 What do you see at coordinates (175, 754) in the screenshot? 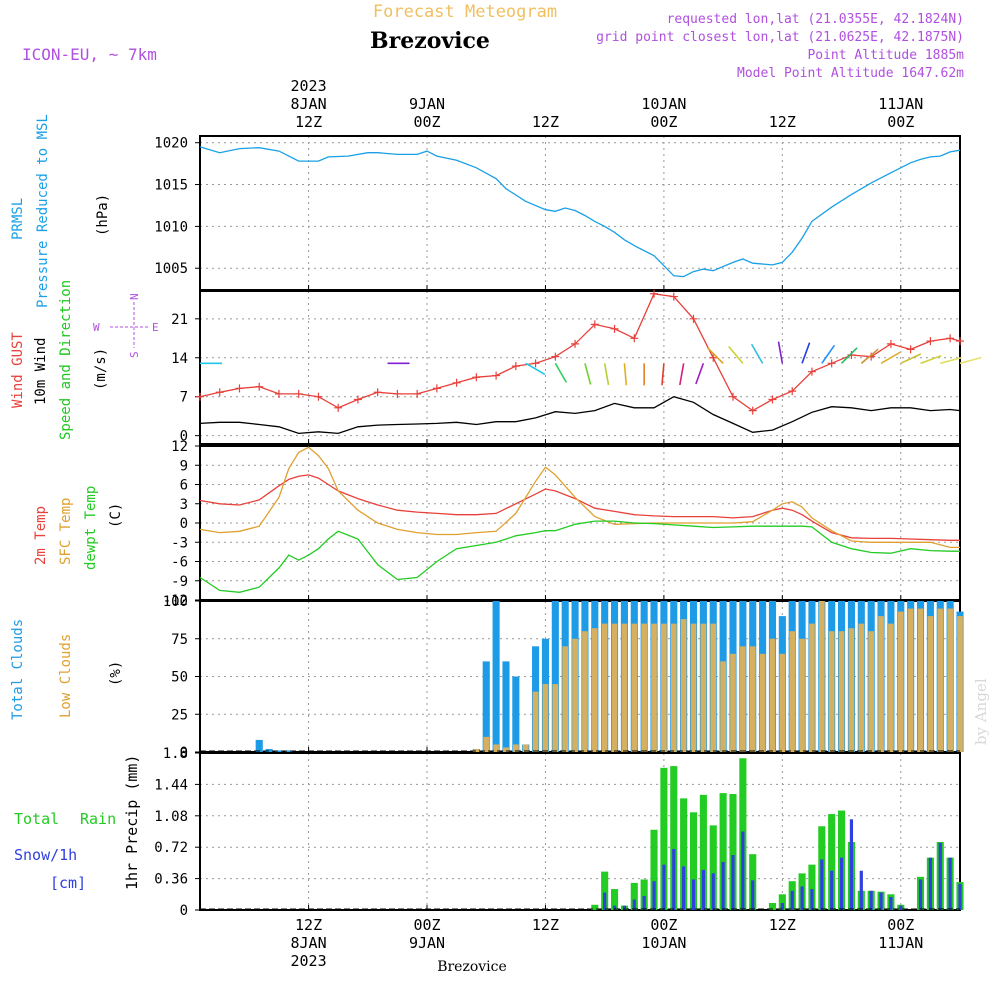
I see `y-tick-label: 1.8` at bounding box center [175, 754].